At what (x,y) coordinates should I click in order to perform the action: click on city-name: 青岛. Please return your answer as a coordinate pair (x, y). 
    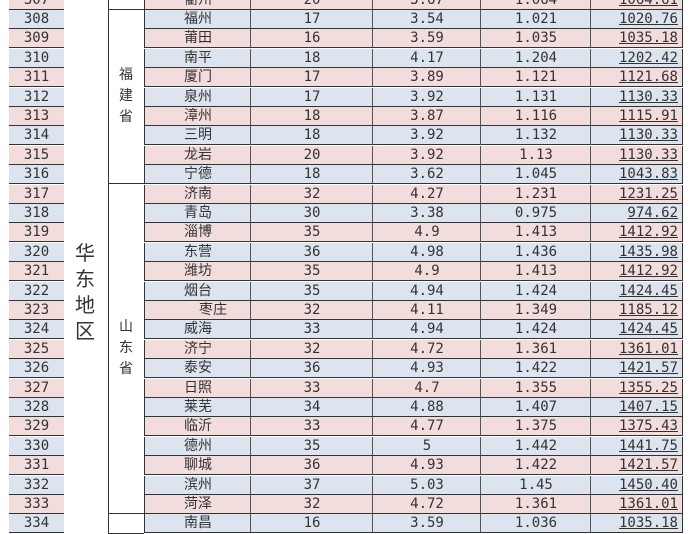
    Looking at the image, I should click on (197, 213).